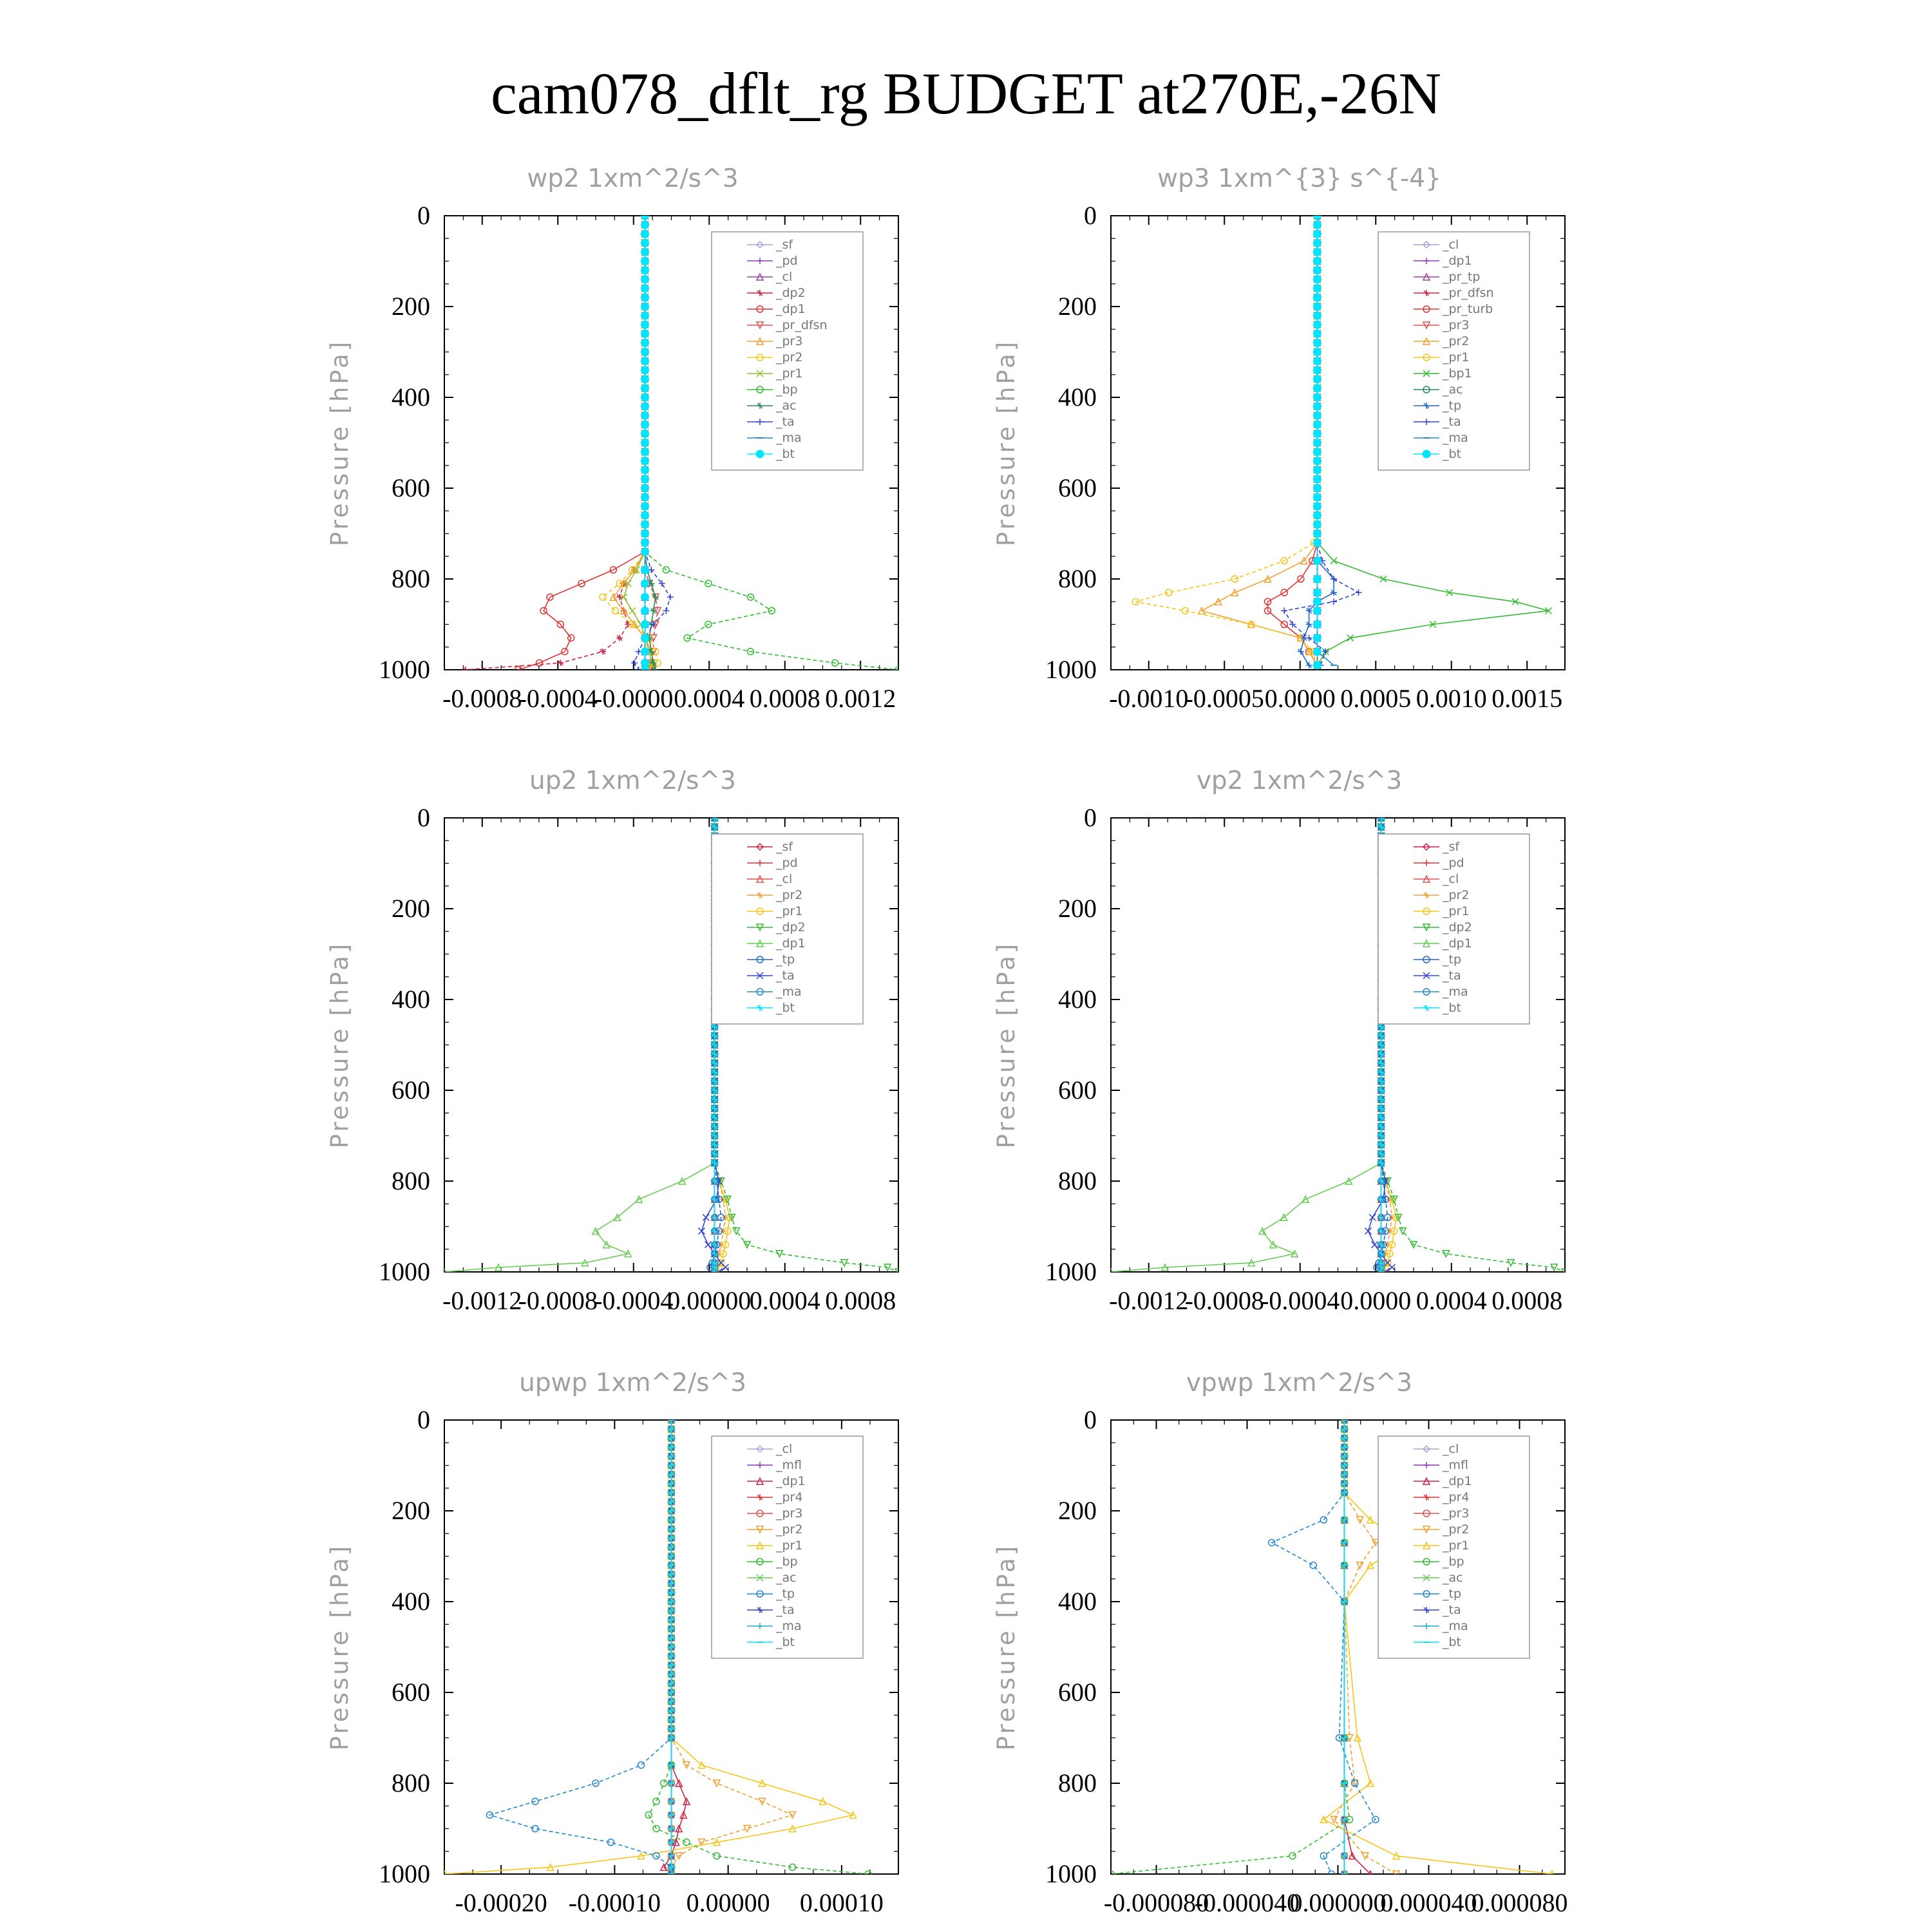 Image resolution: width=1932 pixels, height=1932 pixels. What do you see at coordinates (680, 443) in the screenshot?
I see `plot-area` at bounding box center [680, 443].